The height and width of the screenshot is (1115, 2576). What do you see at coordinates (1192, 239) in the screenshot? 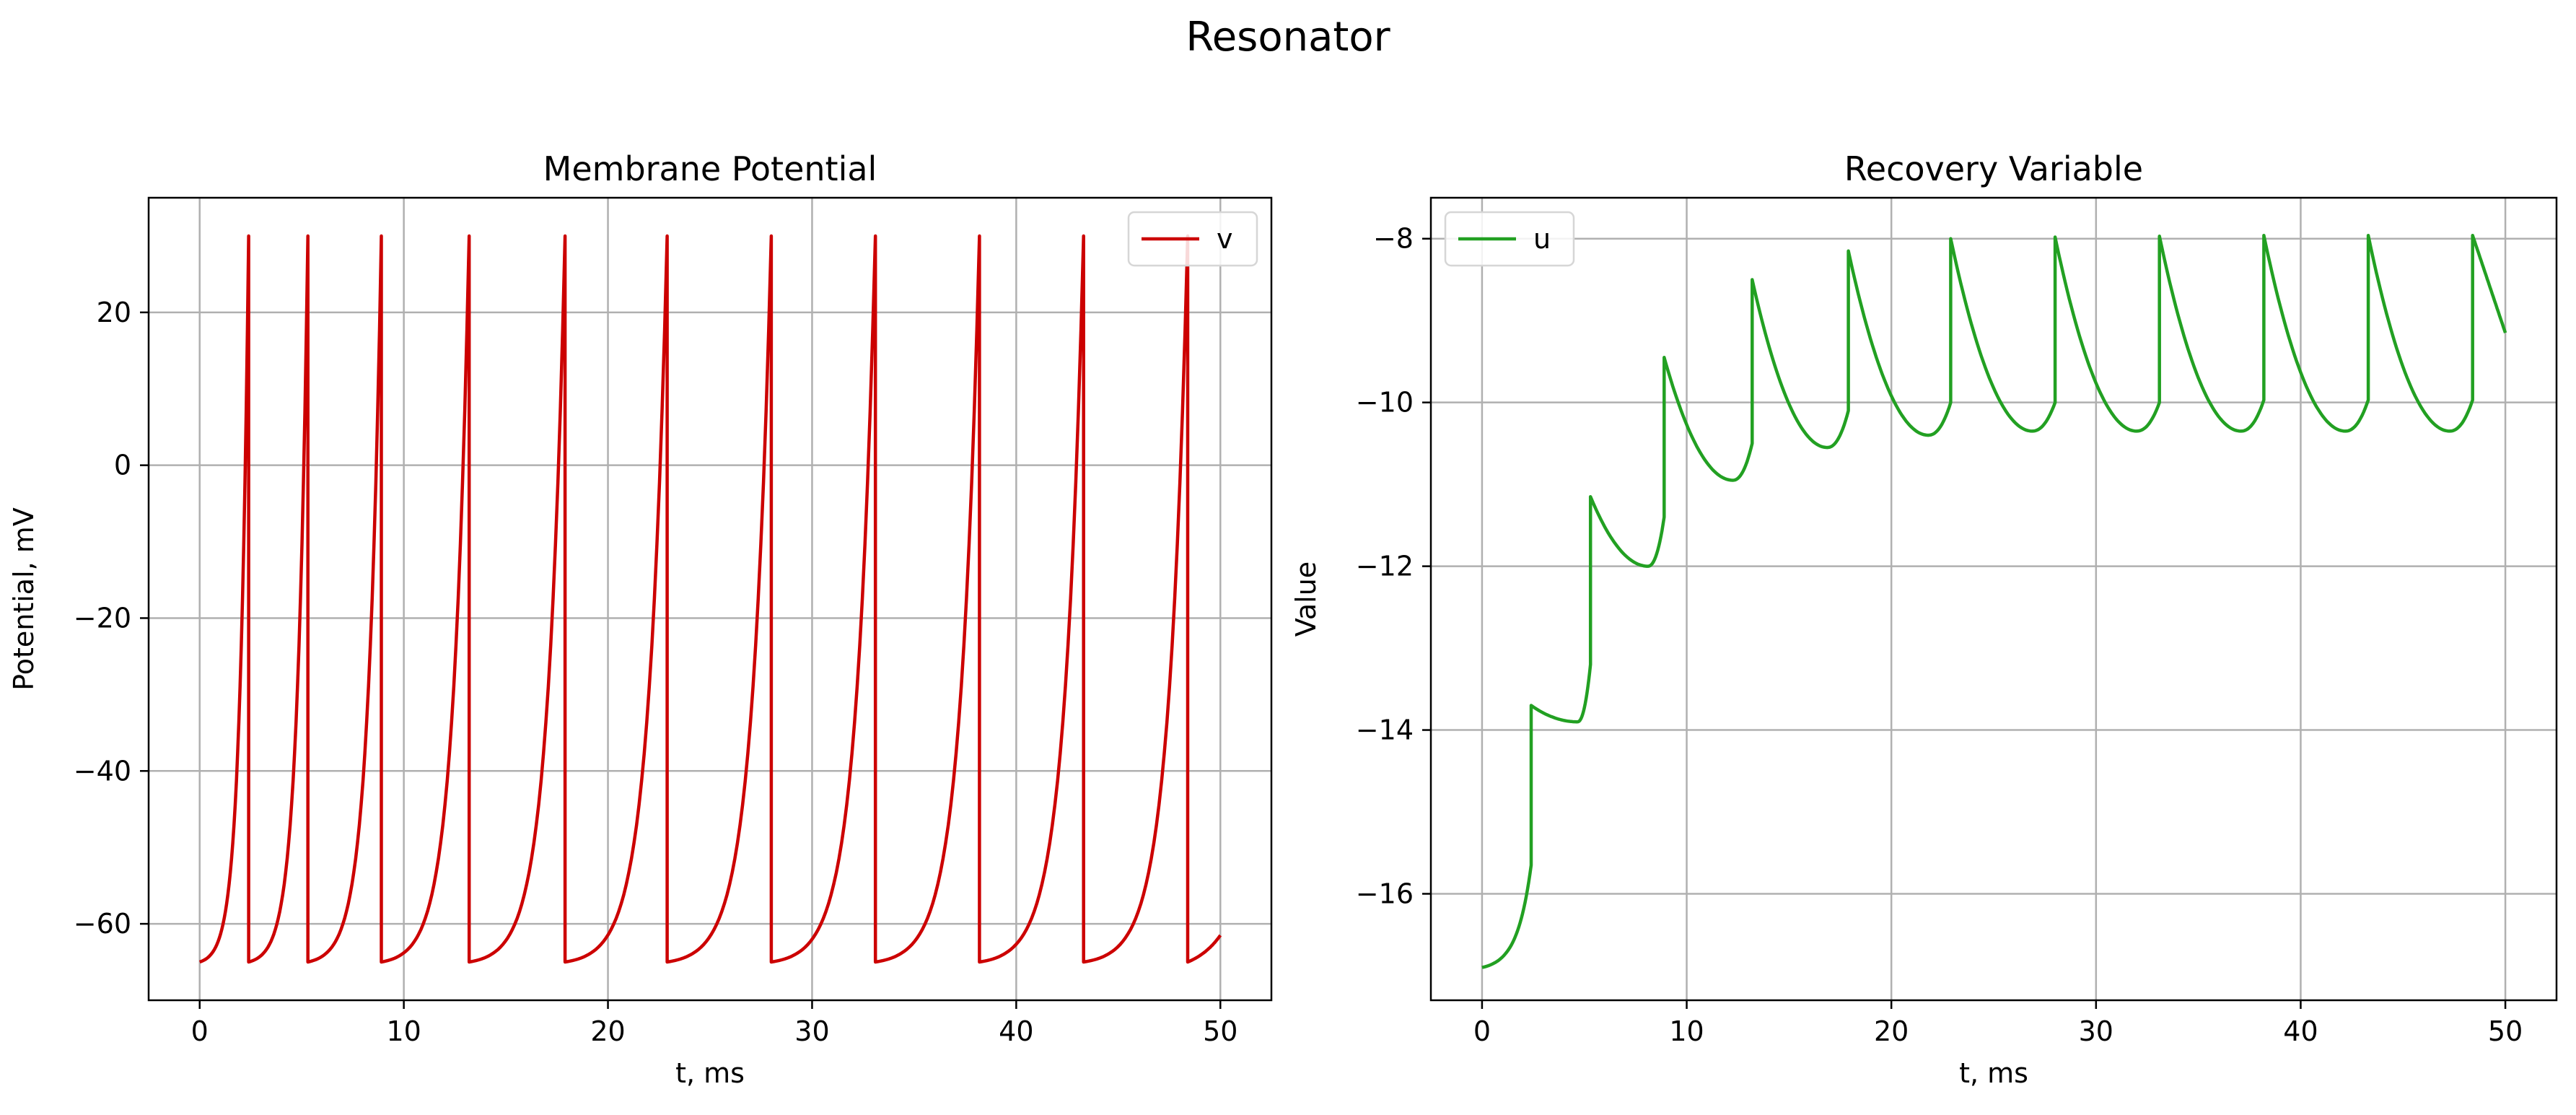
I see `legend: v` at bounding box center [1192, 239].